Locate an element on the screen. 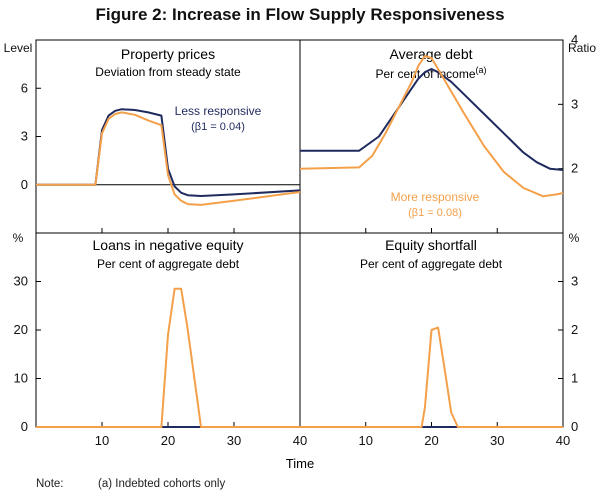 The image size is (600, 497). right-unit-bottom: % is located at coordinates (574, 238).